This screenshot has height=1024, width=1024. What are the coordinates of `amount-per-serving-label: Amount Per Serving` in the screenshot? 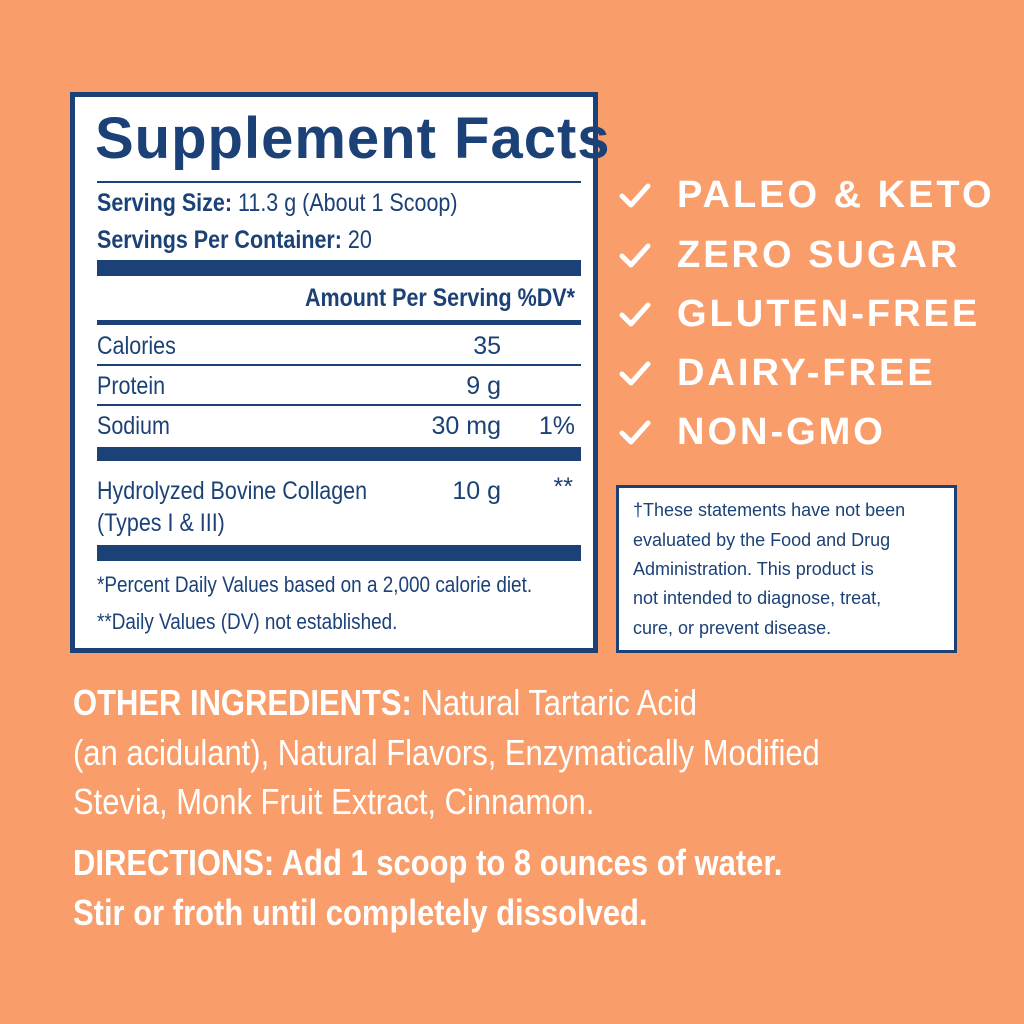 It's located at (408, 298).